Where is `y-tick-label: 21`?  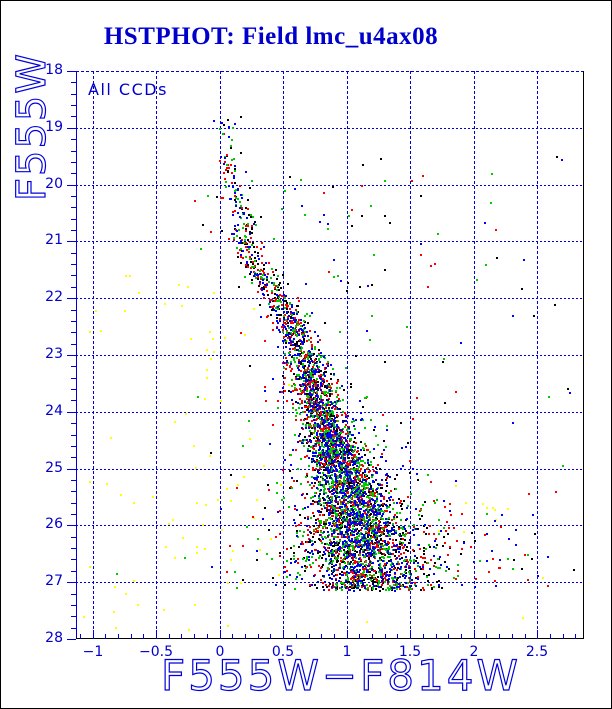
y-tick-label: 21 is located at coordinates (54, 240).